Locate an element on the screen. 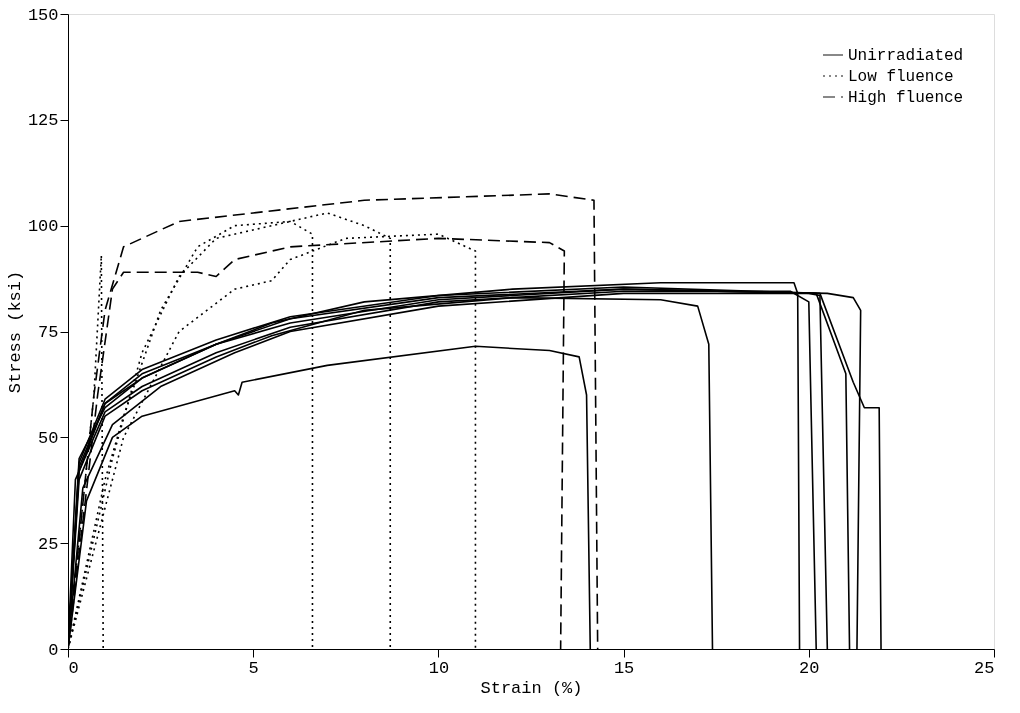  text: Low fluence is located at coordinates (901, 77).